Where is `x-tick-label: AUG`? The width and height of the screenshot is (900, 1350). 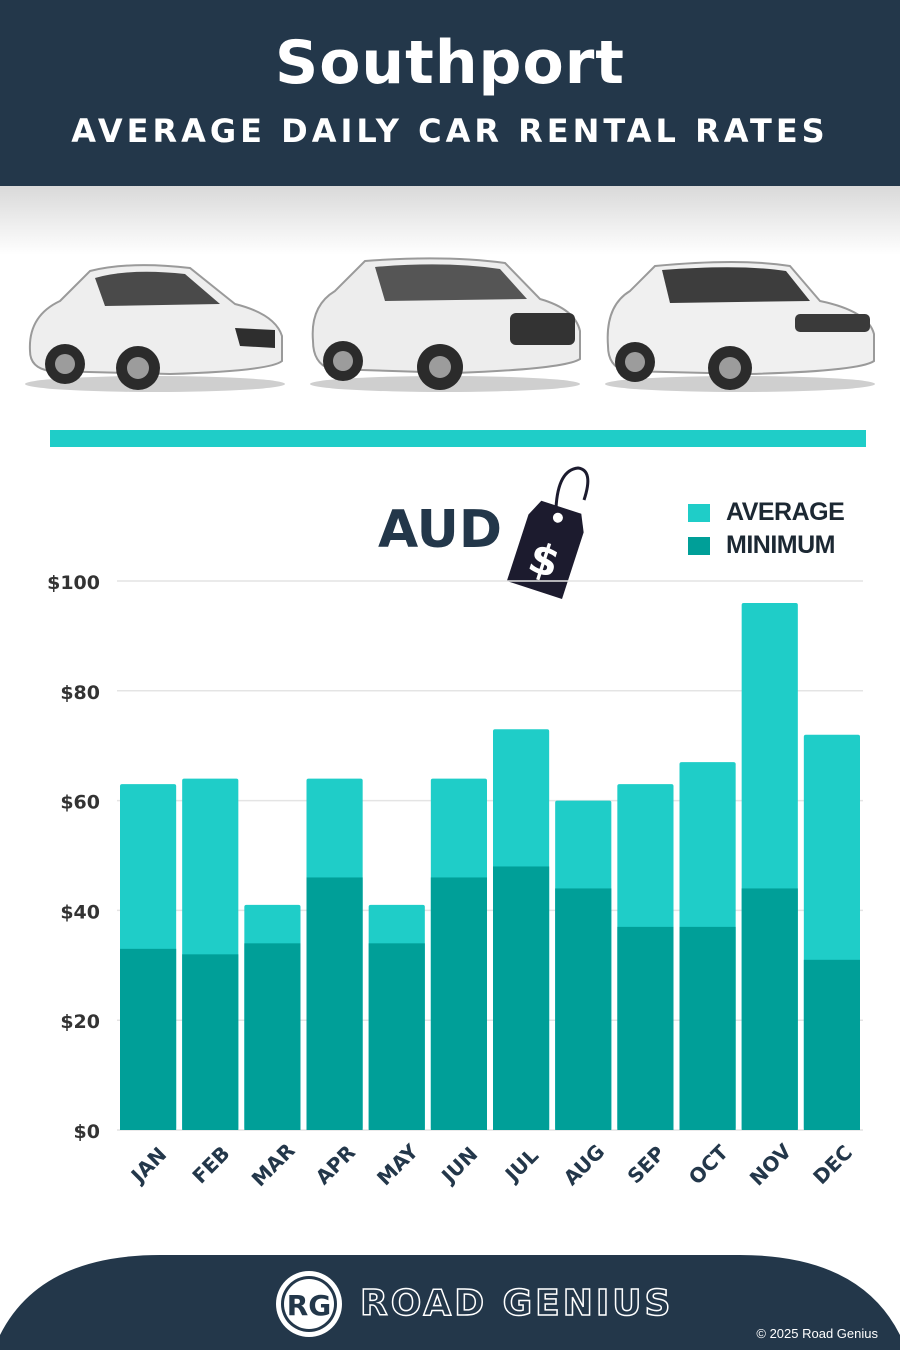
x-tick-label: AUG is located at coordinates (584, 1164).